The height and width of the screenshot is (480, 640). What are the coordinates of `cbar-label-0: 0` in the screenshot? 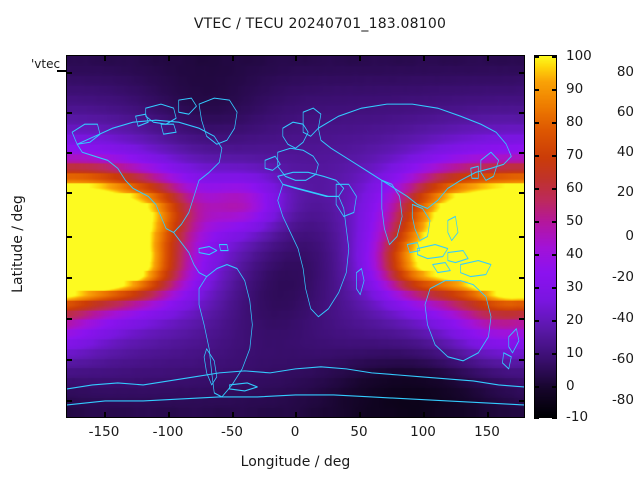 It's located at (570, 386).